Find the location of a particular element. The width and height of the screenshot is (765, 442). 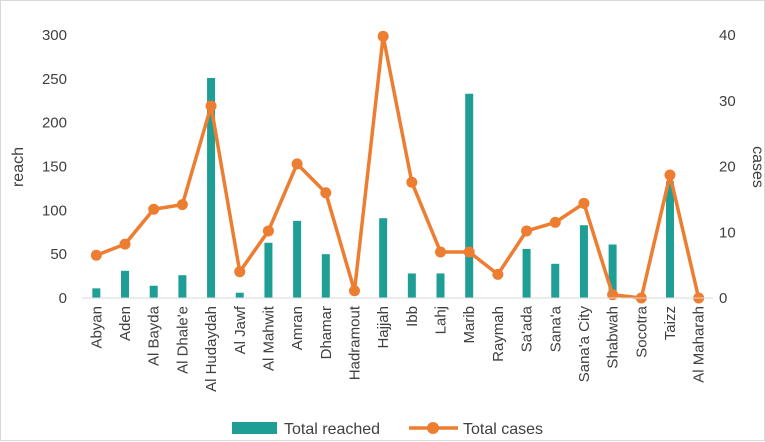

y-left-tick-label: 250 is located at coordinates (54, 79).